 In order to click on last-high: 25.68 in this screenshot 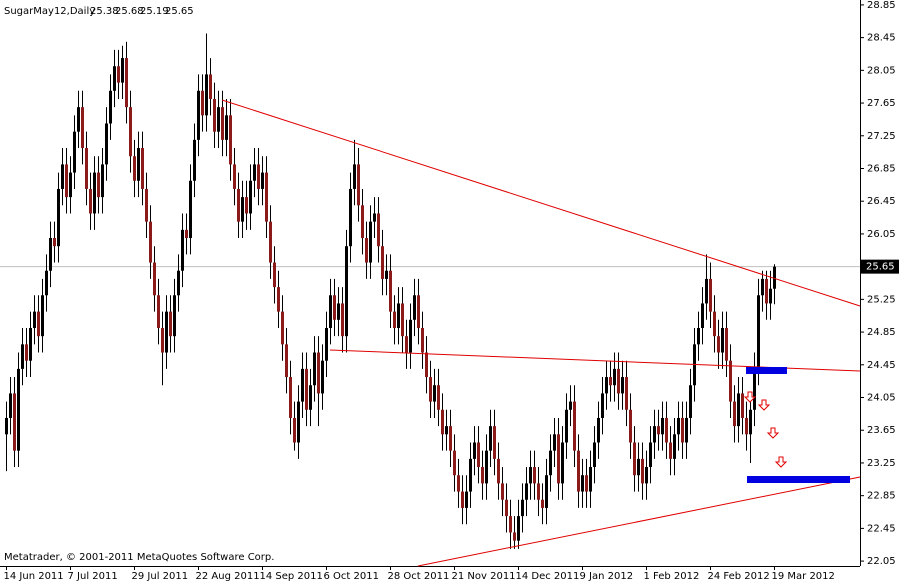, I will do `click(129, 11)`.